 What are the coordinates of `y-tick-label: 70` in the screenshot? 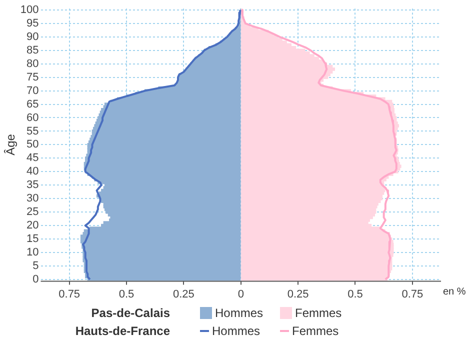 It's located at (32, 90).